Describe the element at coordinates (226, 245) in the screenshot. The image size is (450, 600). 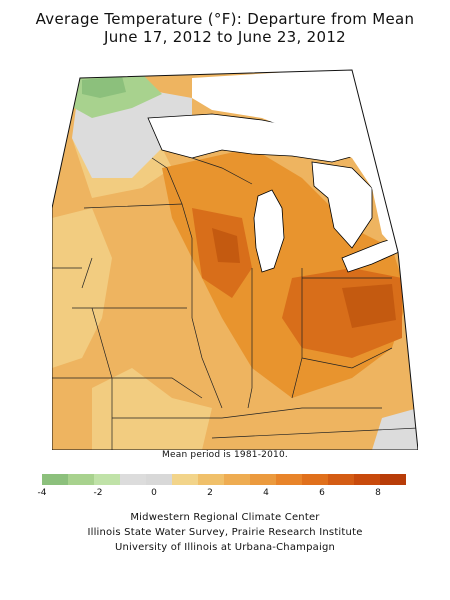
I see `hottest-zone-wisconsin` at that location.